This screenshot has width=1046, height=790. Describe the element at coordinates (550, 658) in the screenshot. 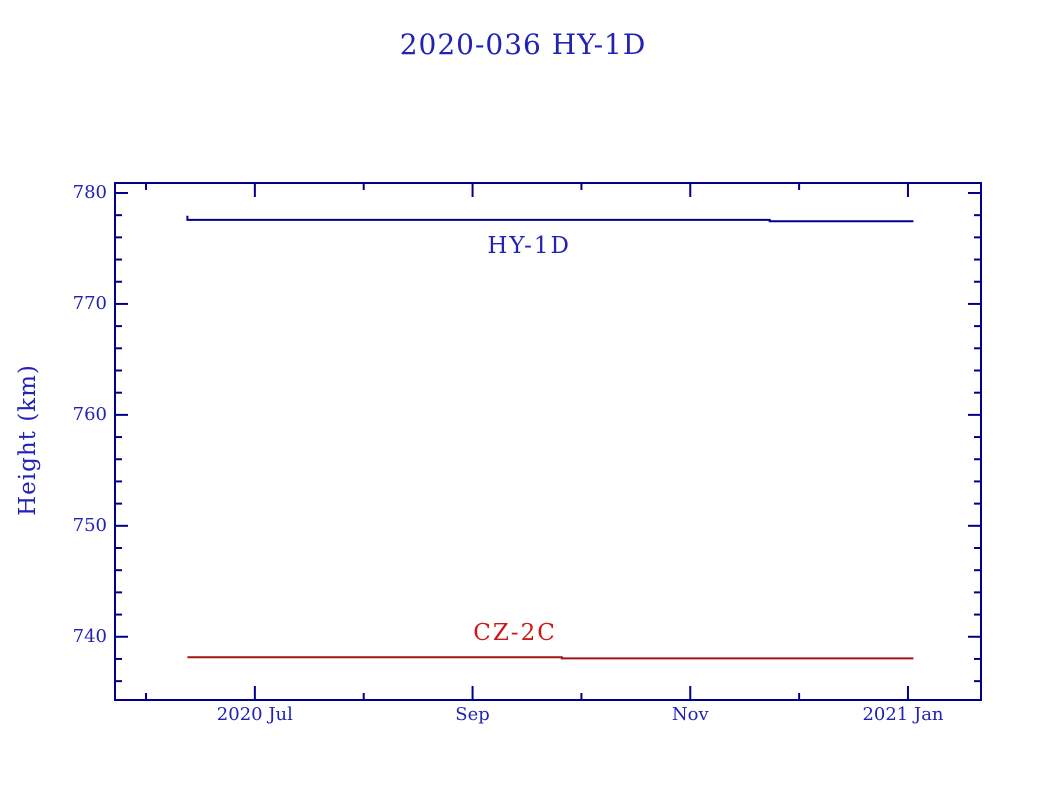

I see `series-line-cz2c` at that location.